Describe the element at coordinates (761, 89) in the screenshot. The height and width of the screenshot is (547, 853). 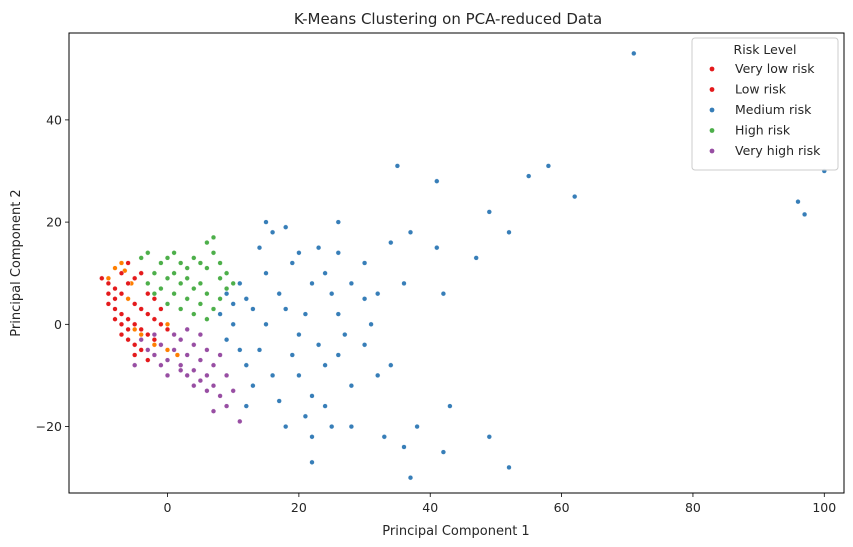
I see `legend-label: Low risk` at that location.